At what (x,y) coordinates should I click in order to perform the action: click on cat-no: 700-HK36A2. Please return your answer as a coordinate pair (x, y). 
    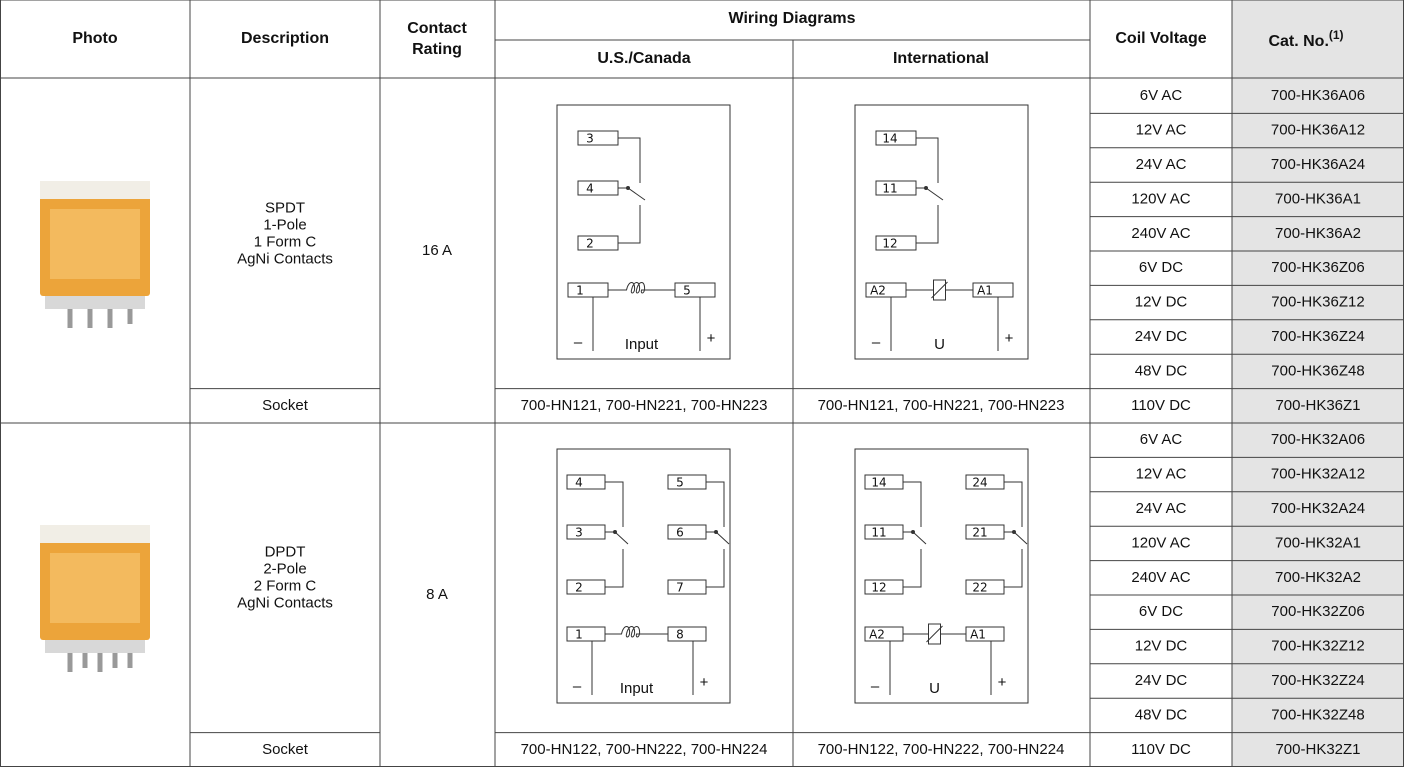
    Looking at the image, I should click on (1318, 233).